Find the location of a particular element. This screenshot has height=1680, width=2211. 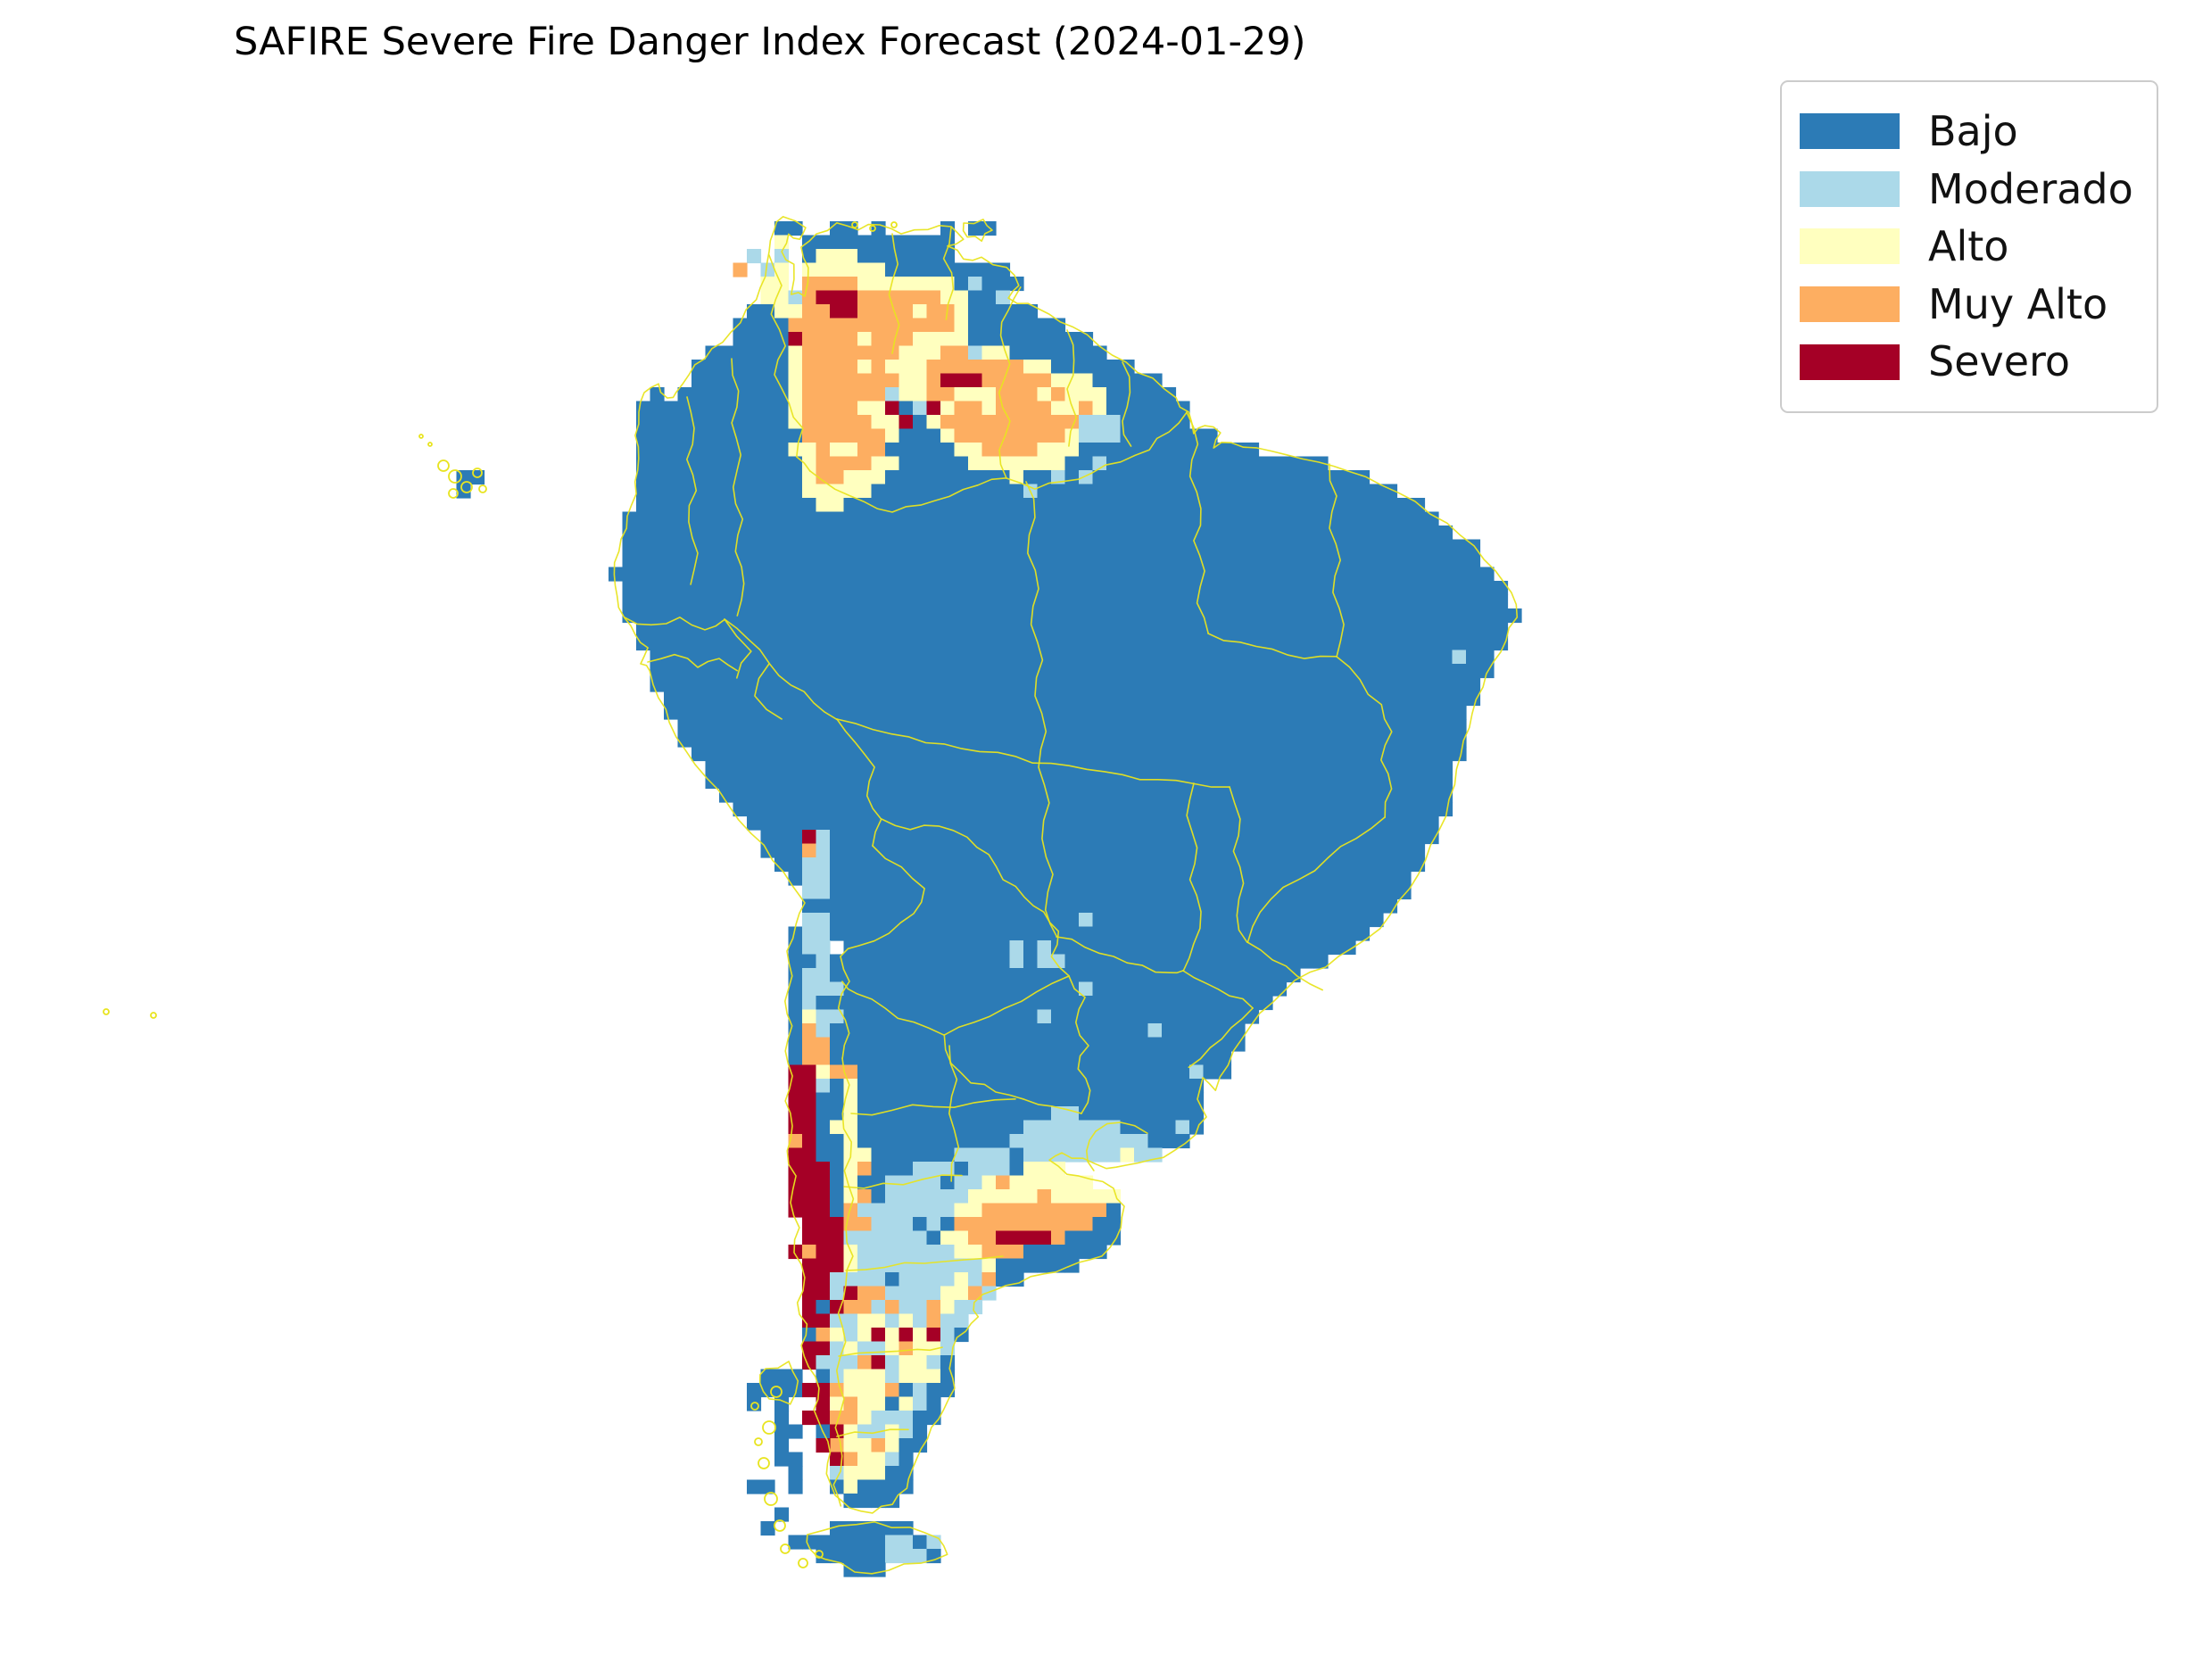

legend-item-bajo: Bajo is located at coordinates (1966, 131).